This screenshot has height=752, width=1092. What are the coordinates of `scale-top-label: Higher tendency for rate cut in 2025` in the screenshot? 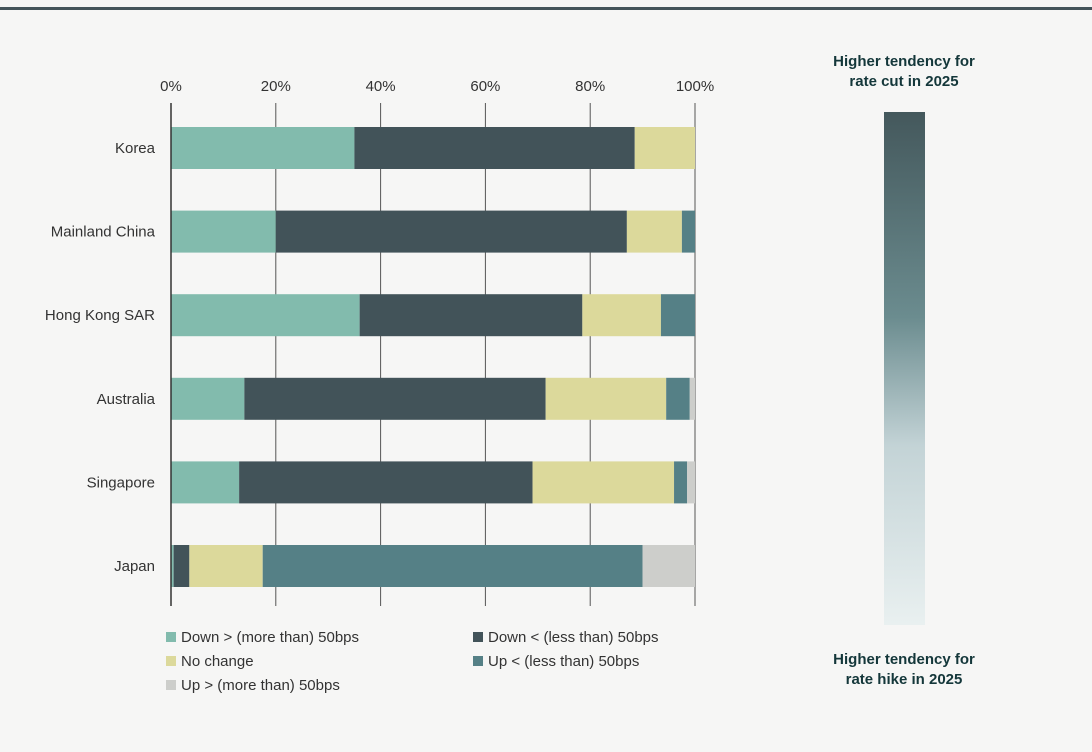 It's located at (904, 72).